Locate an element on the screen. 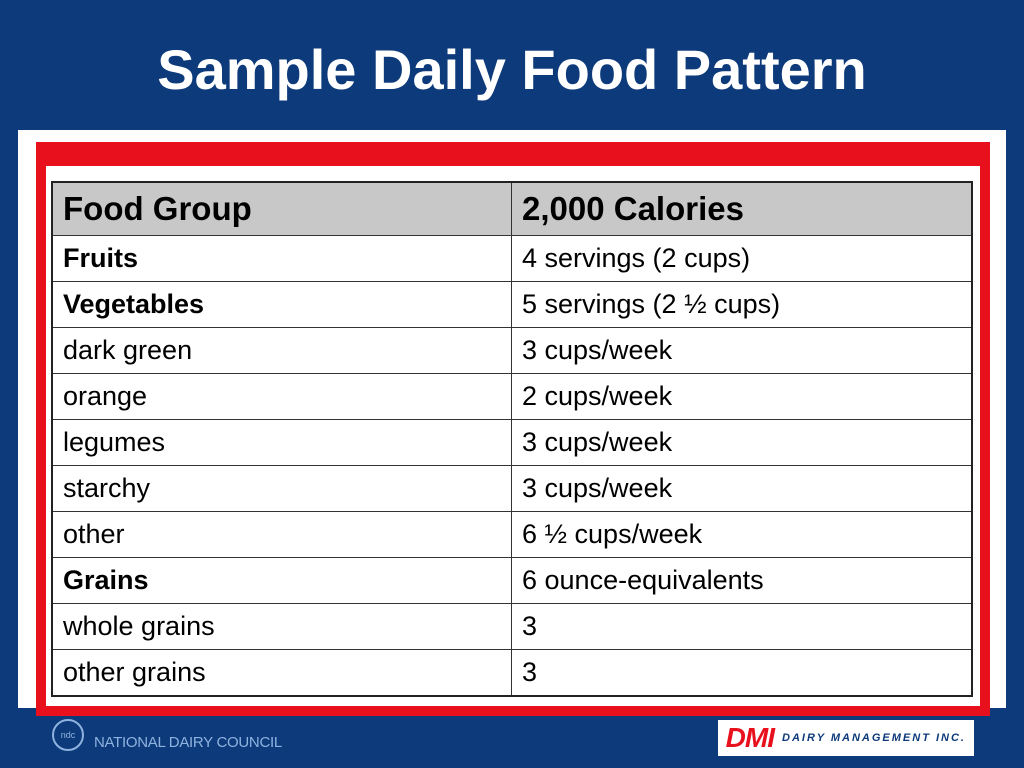 The height and width of the screenshot is (768, 1024). food-group-cell: Vegetables is located at coordinates (281, 304).